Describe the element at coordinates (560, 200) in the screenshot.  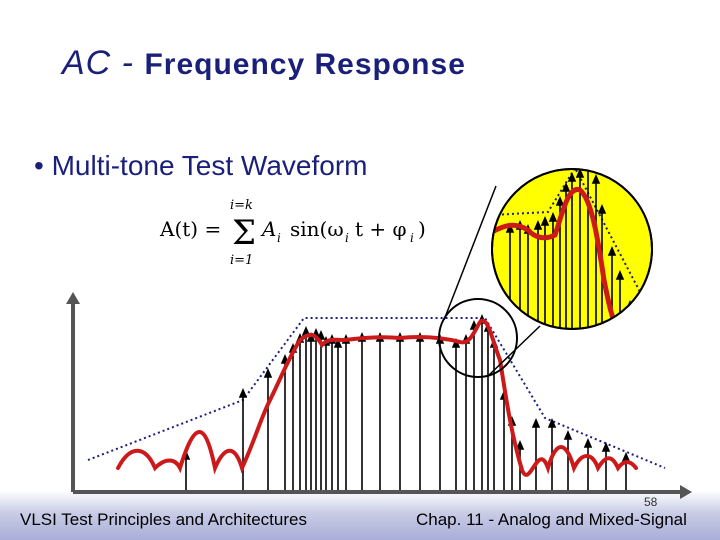
I see `magnified-tone-arrow-6-head` at that location.